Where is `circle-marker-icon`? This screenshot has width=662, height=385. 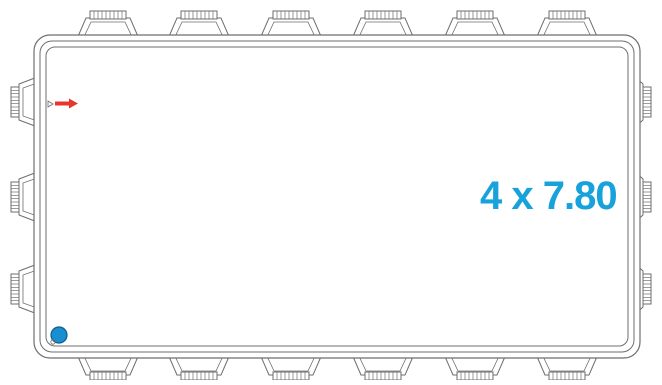
circle-marker-icon is located at coordinates (59, 335).